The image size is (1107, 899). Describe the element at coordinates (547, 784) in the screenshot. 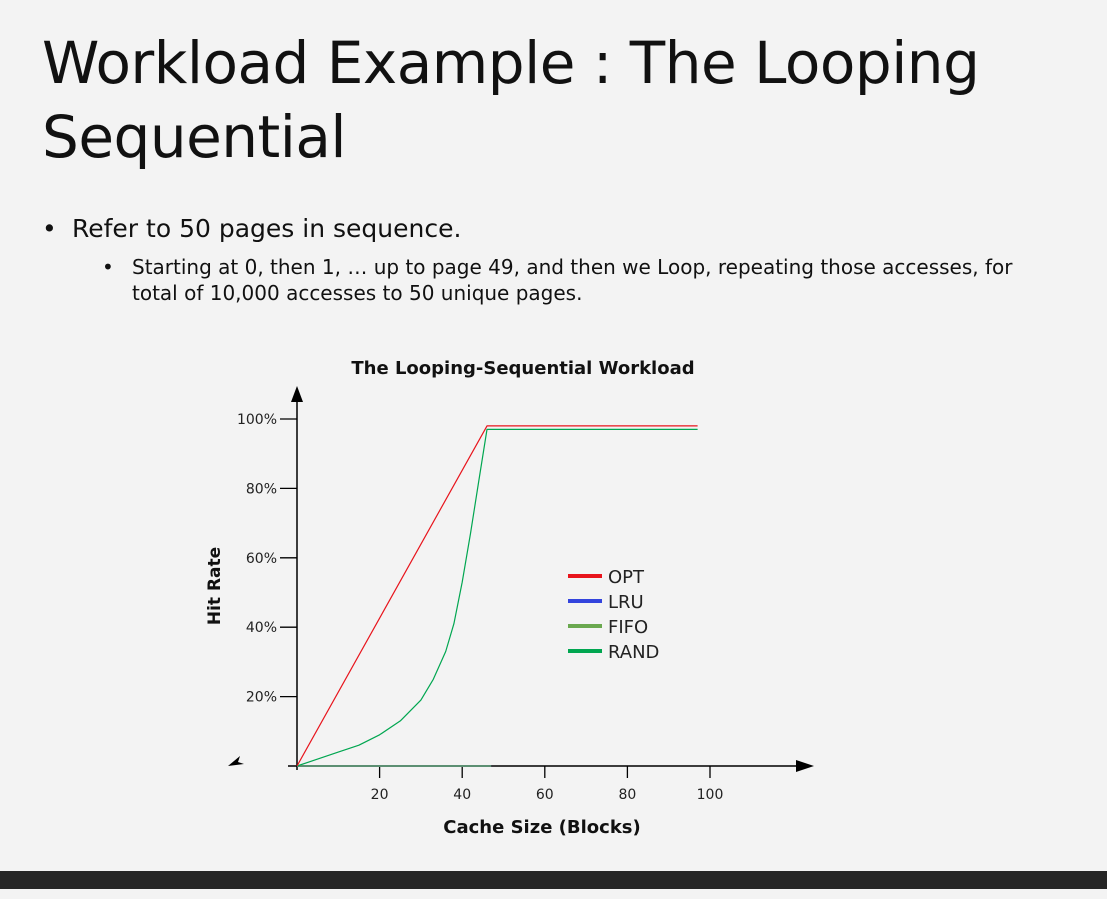

I see `x-axis-ticks: 20 40 60 80 100` at that location.